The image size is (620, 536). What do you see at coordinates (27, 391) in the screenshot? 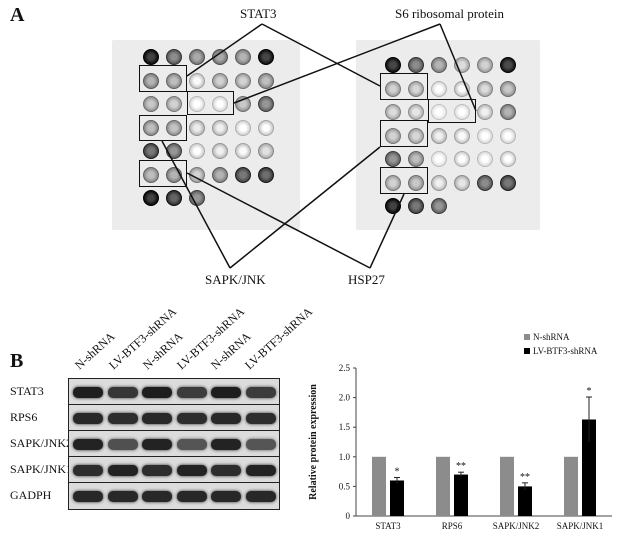
I see `blot-label: STAT3` at bounding box center [27, 391].